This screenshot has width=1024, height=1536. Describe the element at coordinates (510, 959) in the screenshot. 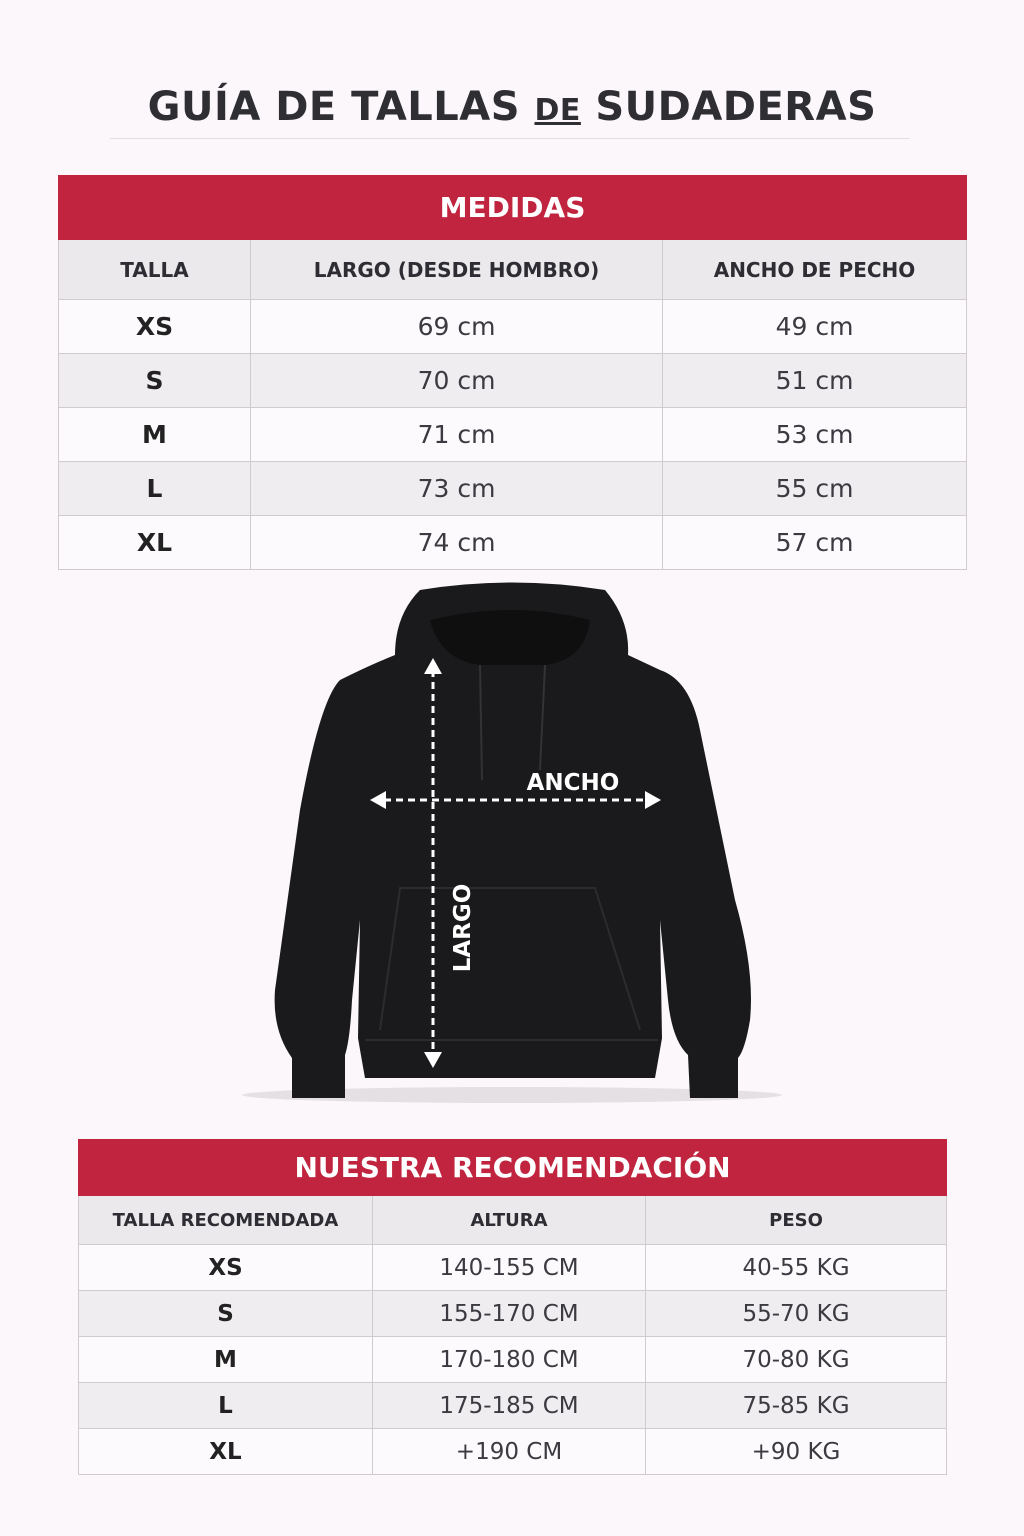

I see `kangaroo-pocket` at that location.